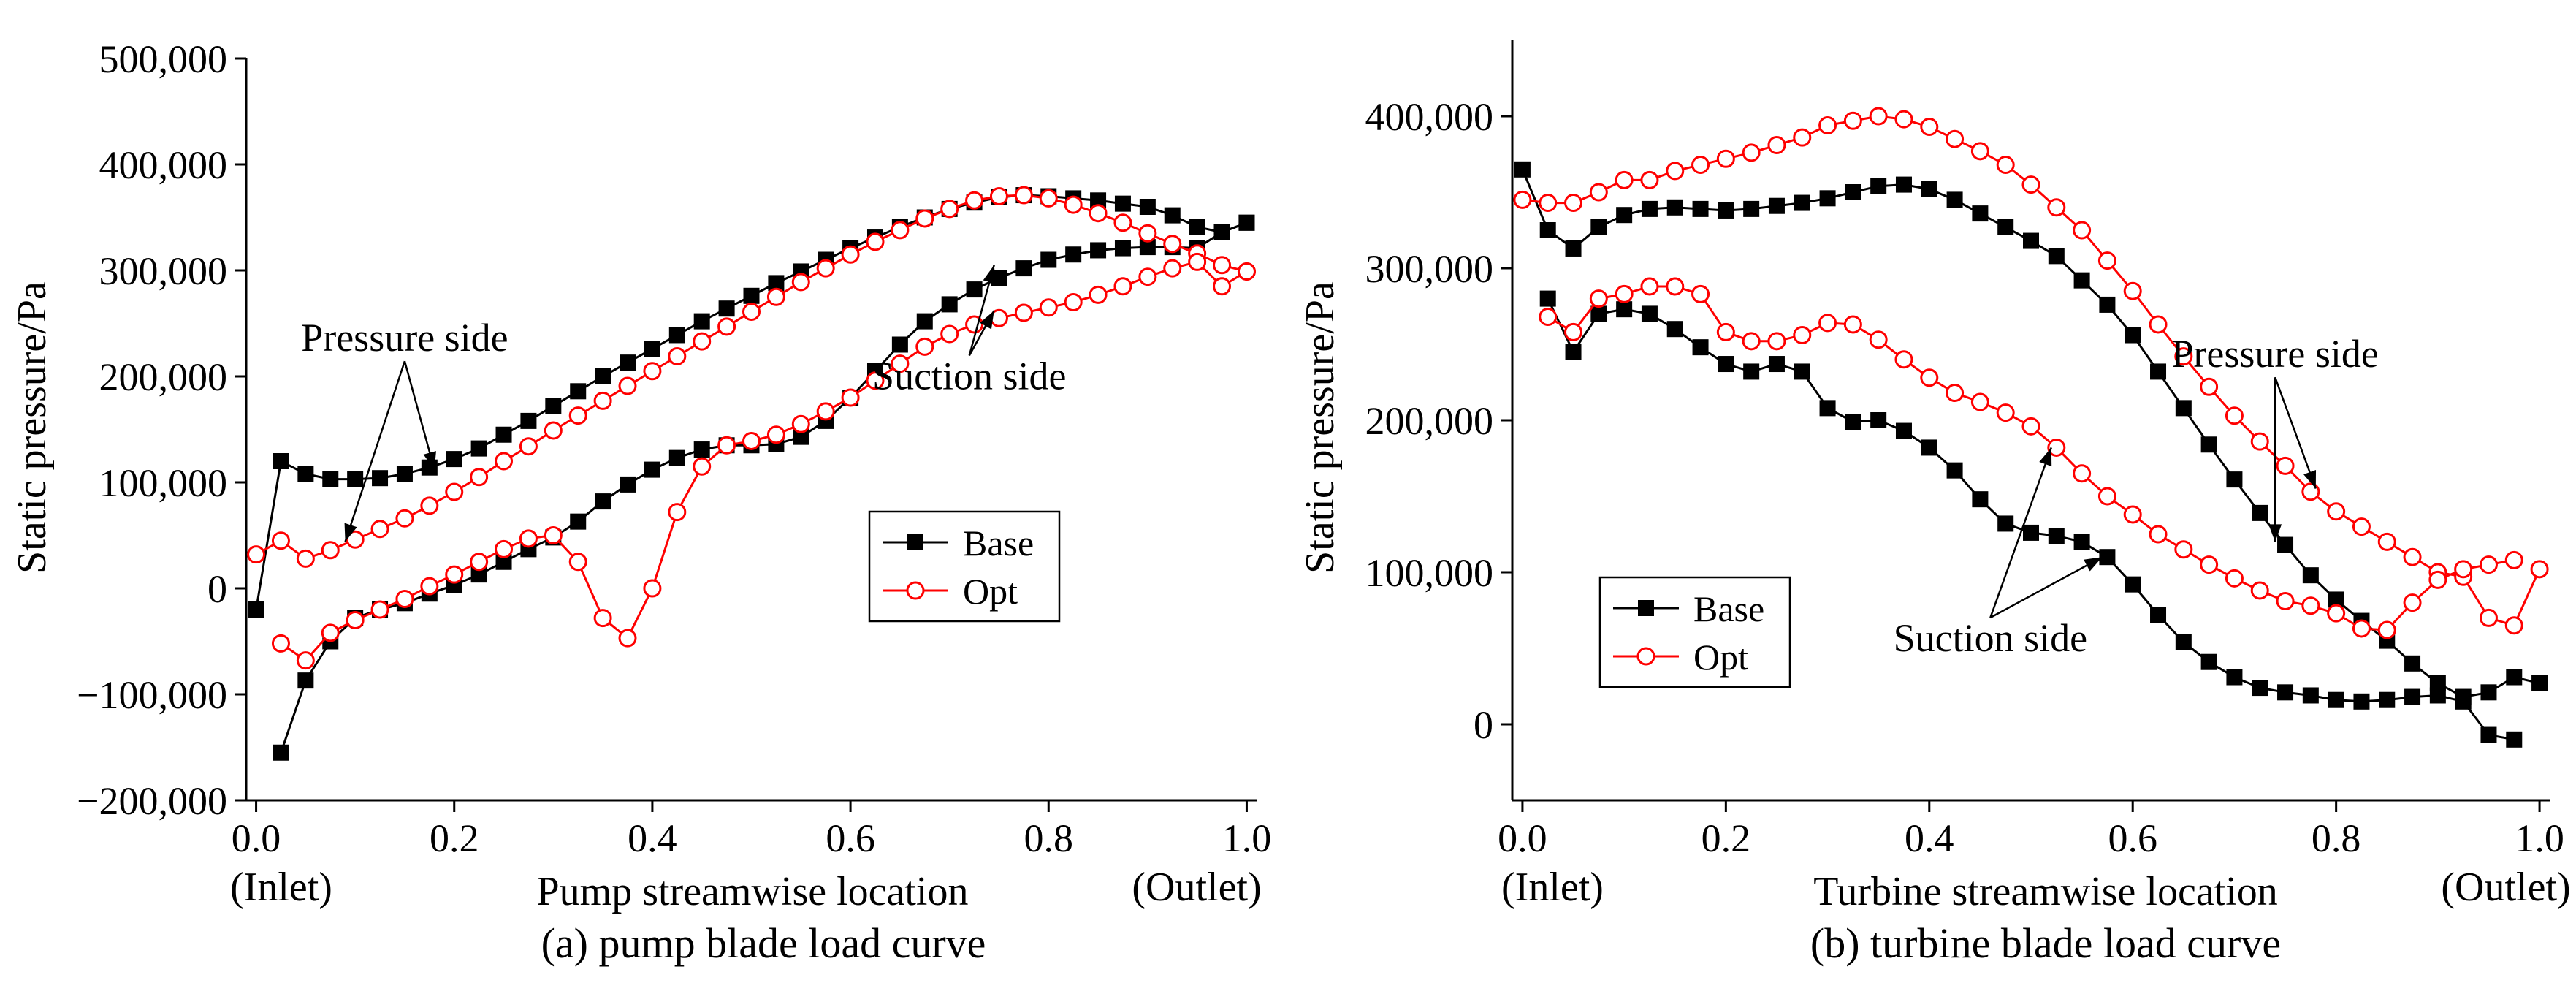 The image size is (2576, 983). What do you see at coordinates (1726, 838) in the screenshot?
I see `x-tick-label-turbine: 0.2` at bounding box center [1726, 838].